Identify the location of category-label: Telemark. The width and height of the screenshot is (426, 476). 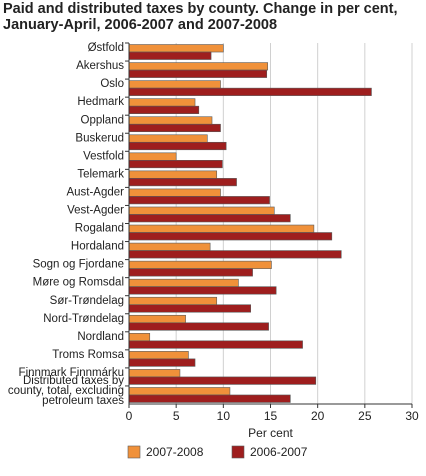
(100, 174).